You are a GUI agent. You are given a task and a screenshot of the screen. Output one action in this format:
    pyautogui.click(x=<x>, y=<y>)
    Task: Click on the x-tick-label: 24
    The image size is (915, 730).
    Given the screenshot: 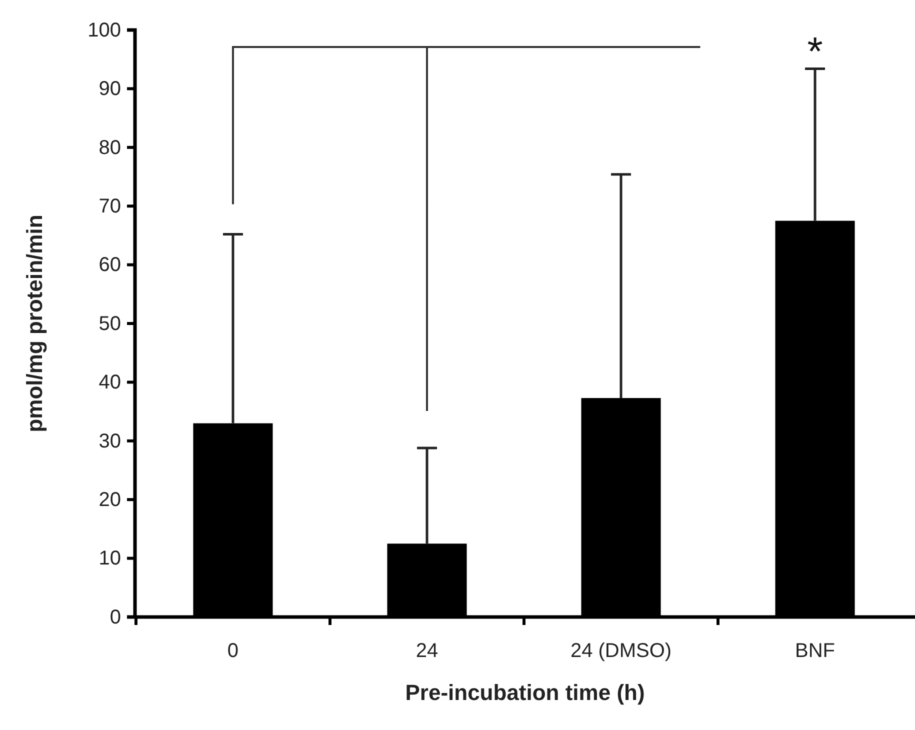 What is the action you would take?
    pyautogui.click(x=427, y=651)
    